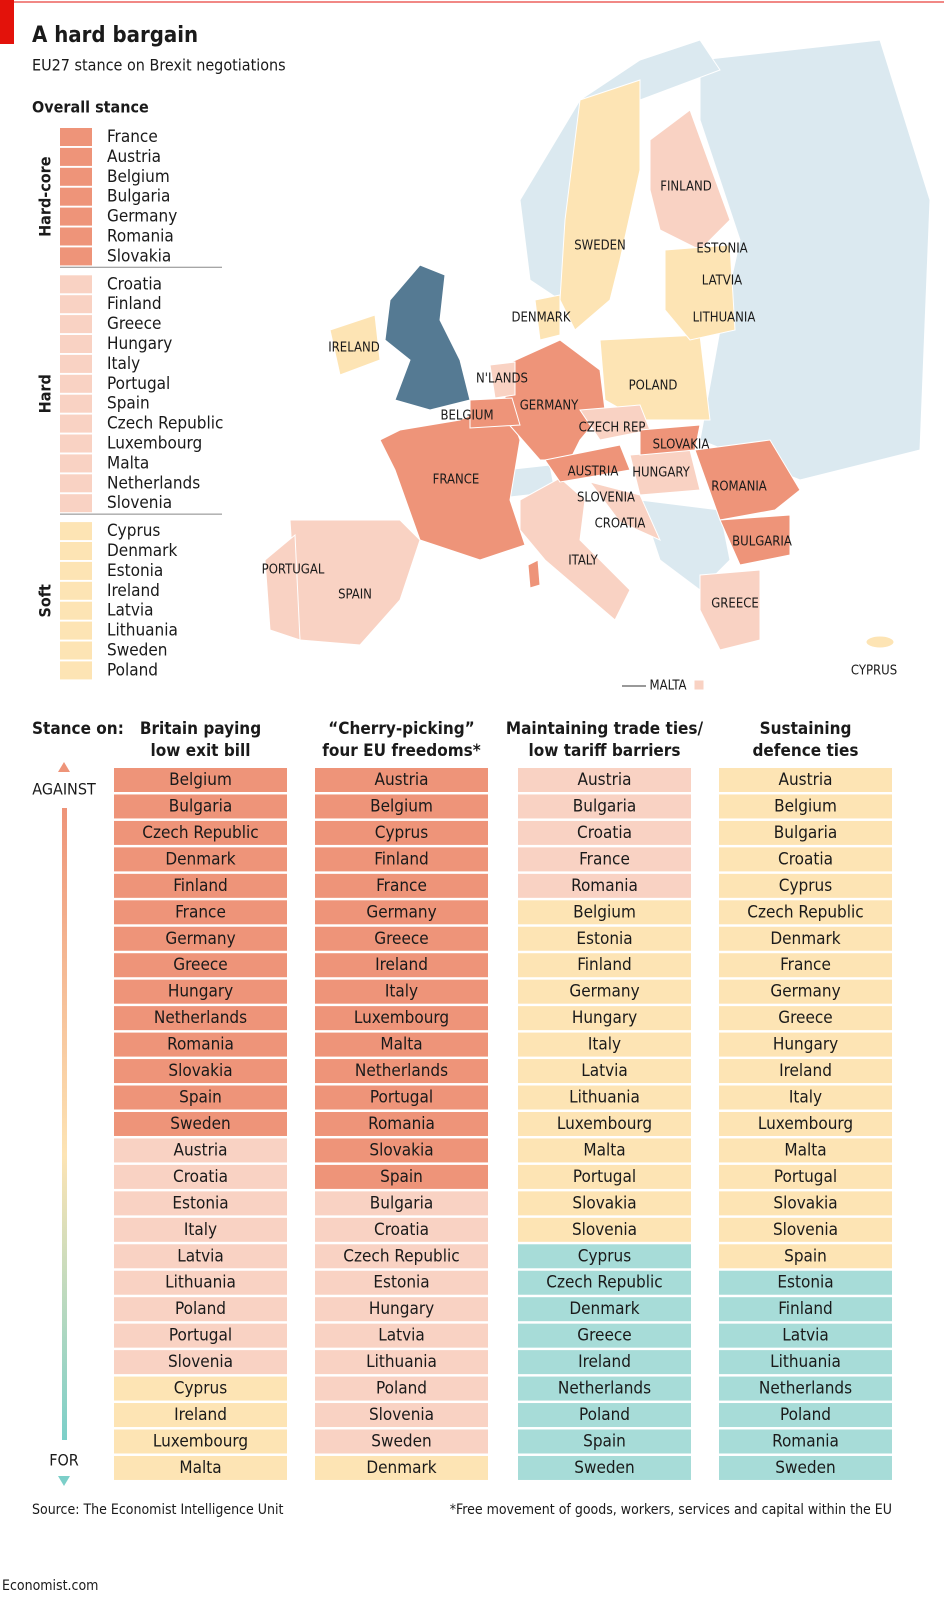 The width and height of the screenshot is (944, 1604). Describe the element at coordinates (78, 729) in the screenshot. I see `stance-label: Stance on:` at that location.